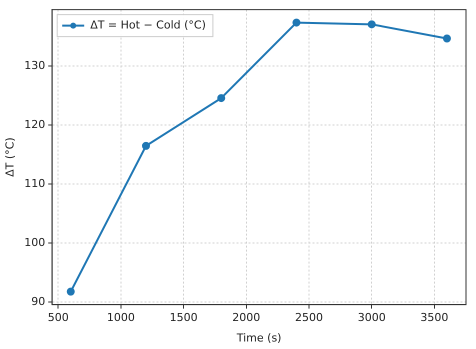  What do you see at coordinates (120, 317) in the screenshot?
I see `x-tick-label: 1000` at bounding box center [120, 317].